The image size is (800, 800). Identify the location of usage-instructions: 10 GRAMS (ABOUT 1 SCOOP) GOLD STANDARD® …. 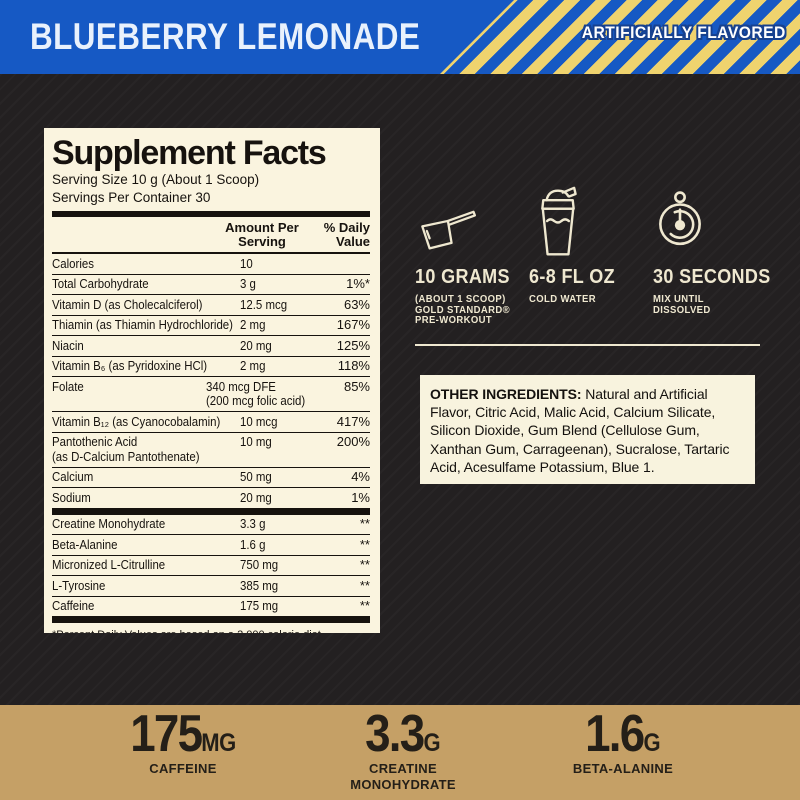
(593, 255).